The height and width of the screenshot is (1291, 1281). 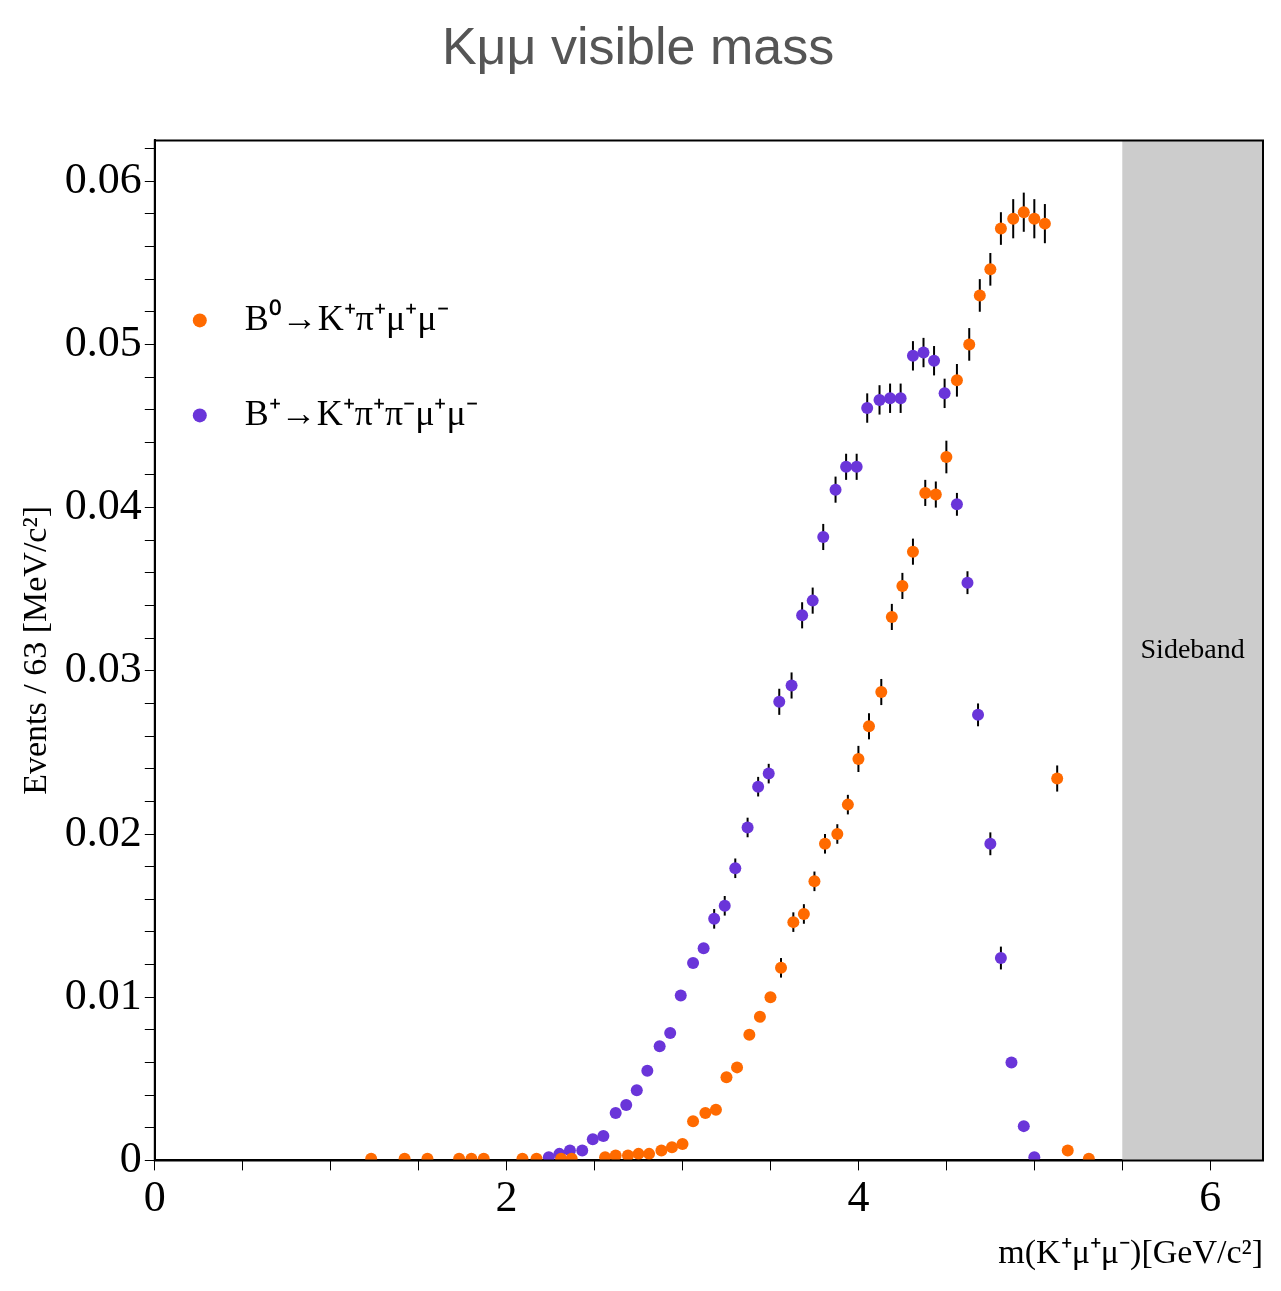 What do you see at coordinates (1130, 1251) in the screenshot?
I see `x-axis-title: m(K⁺μ⁺μ⁻)[GeV/c²]` at bounding box center [1130, 1251].